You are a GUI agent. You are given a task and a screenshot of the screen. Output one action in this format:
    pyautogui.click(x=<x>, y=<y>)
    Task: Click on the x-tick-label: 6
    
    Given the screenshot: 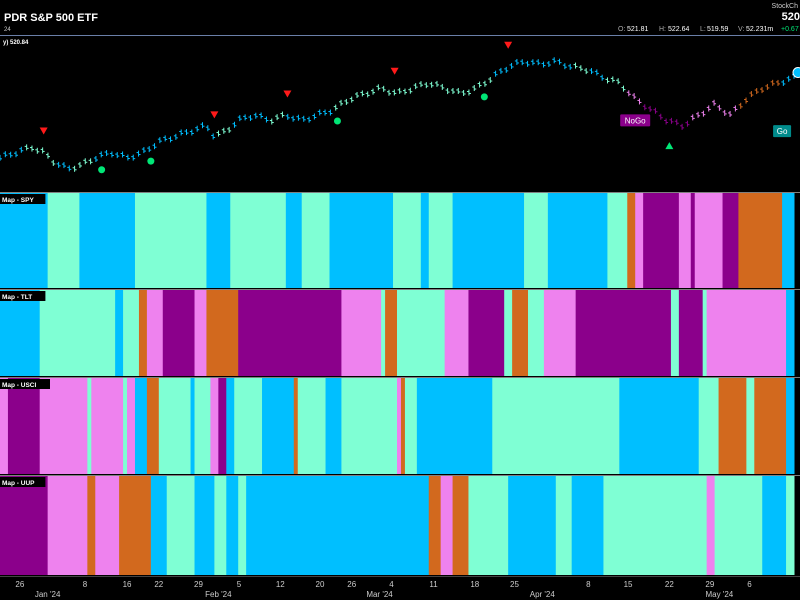 What is the action you would take?
    pyautogui.click(x=749, y=584)
    